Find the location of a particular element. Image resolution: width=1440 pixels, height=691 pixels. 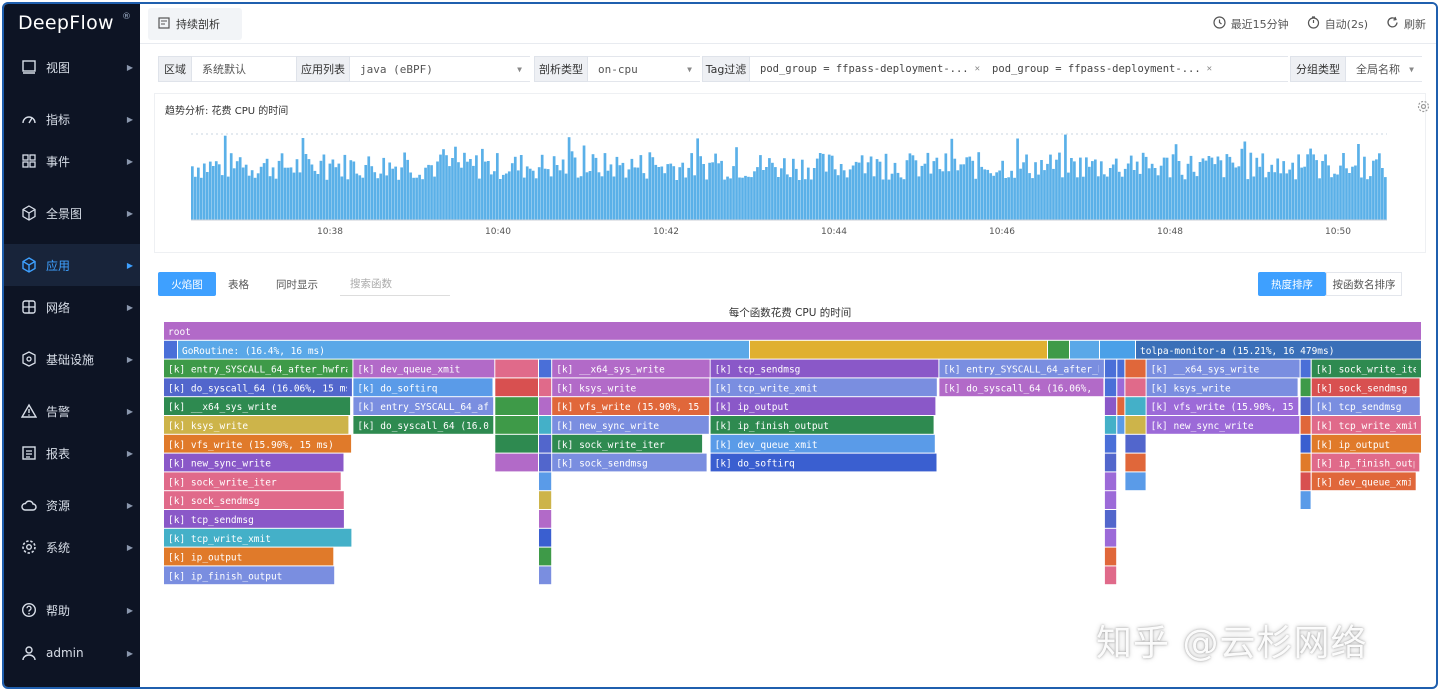

both-tab: 同时显示 is located at coordinates (297, 284).